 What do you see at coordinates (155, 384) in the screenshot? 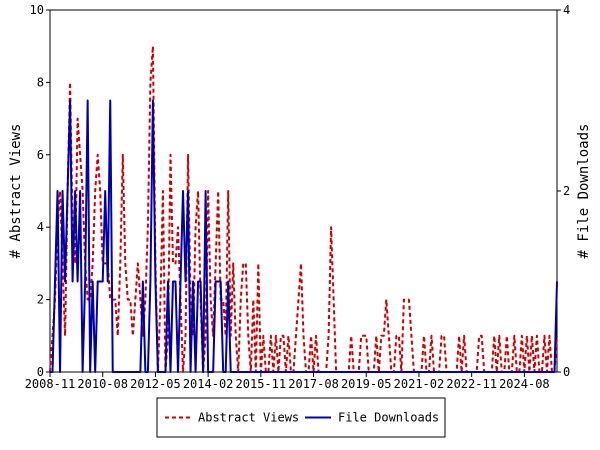
I see `x-tick-label: 2012-05` at bounding box center [155, 384].